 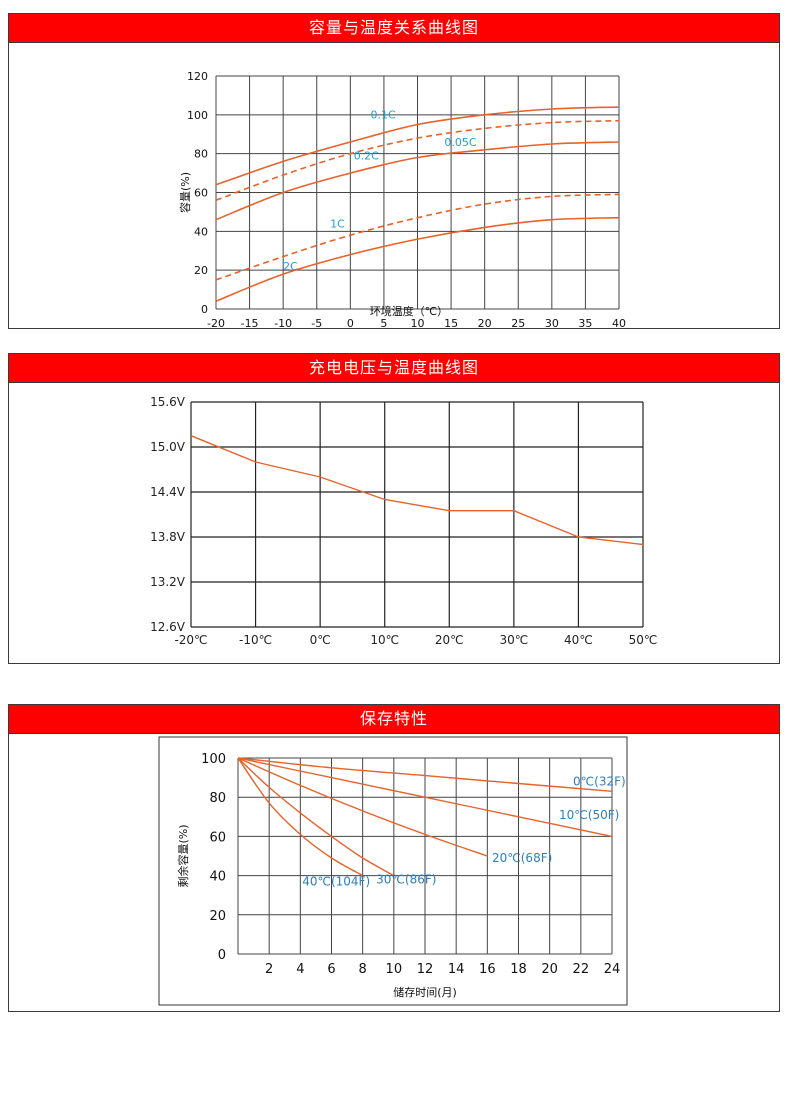 I want to click on x-tick-label: 30, so click(x=552, y=322).